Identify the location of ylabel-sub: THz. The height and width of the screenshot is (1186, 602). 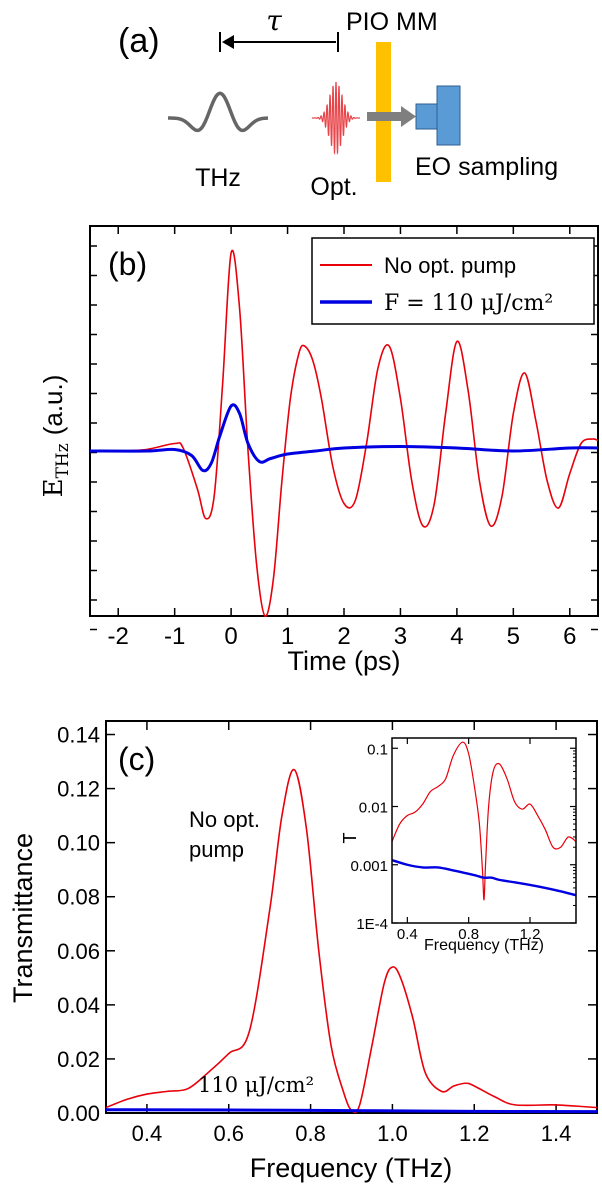
(63, 460).